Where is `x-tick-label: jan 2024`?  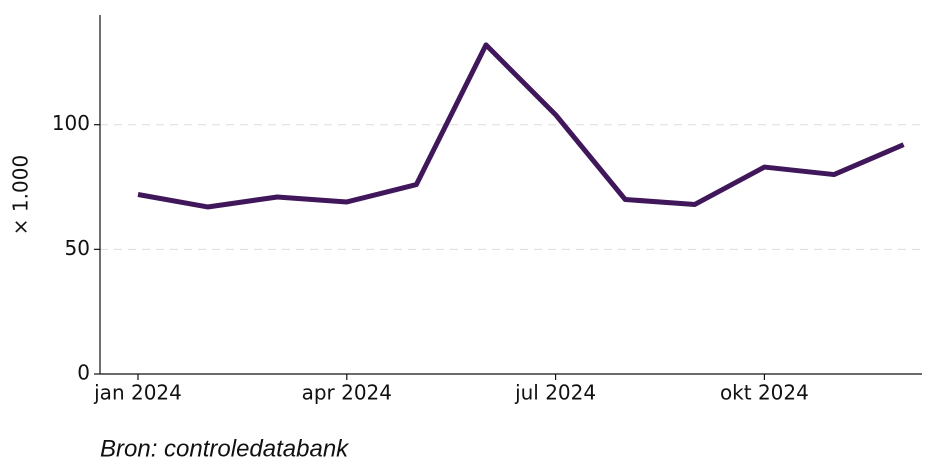 x-tick-label: jan 2024 is located at coordinates (137, 393).